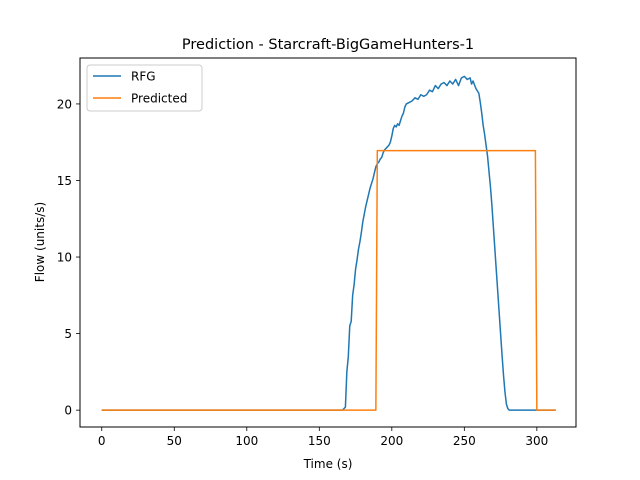  Describe the element at coordinates (328, 45) in the screenshot. I see `chart-title: Prediction - Starcraft-BigGameHunters-1` at that location.